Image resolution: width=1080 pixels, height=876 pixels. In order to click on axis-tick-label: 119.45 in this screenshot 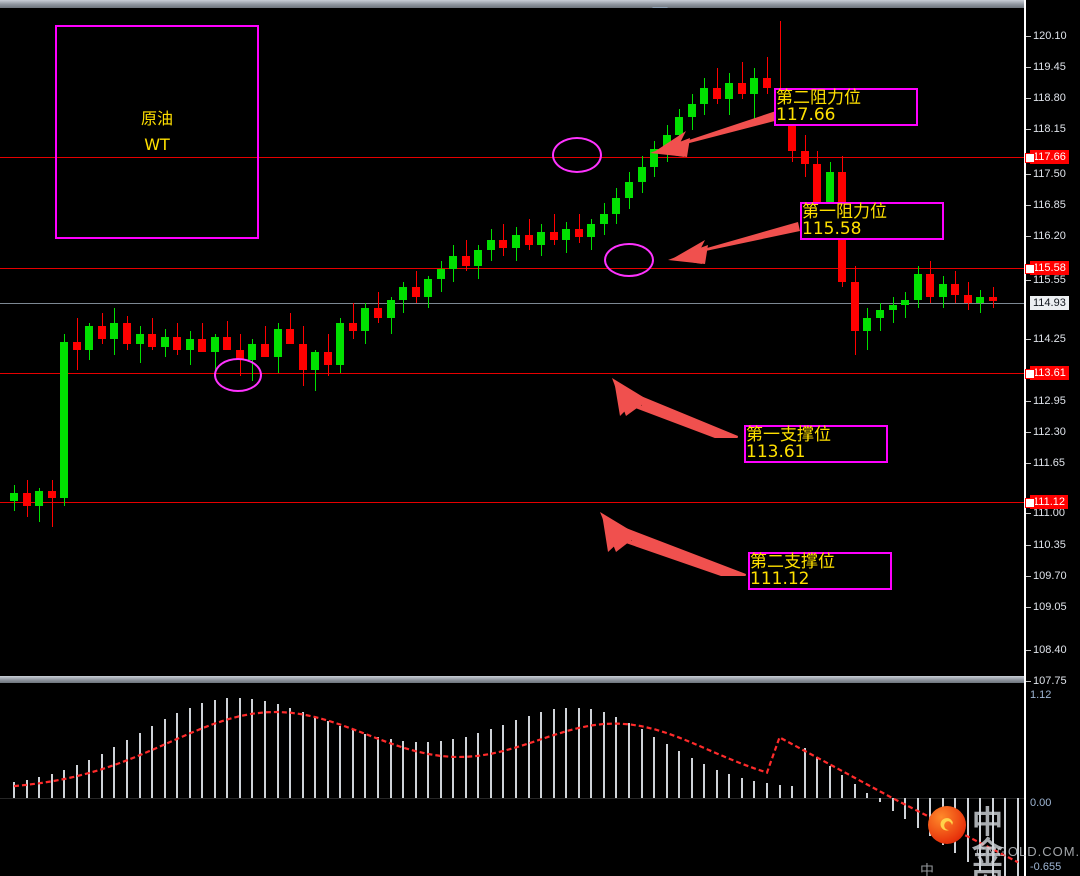, I will do `click(1049, 67)`.